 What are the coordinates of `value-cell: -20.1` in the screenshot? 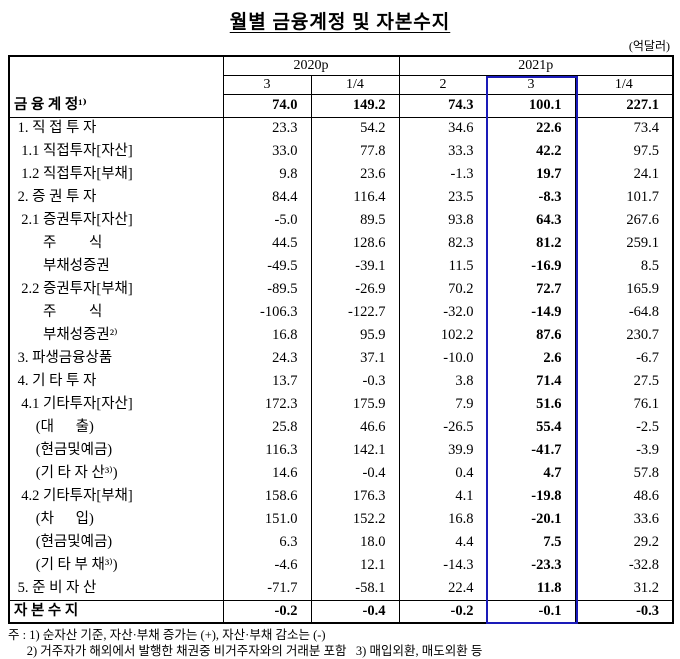 It's located at (531, 519).